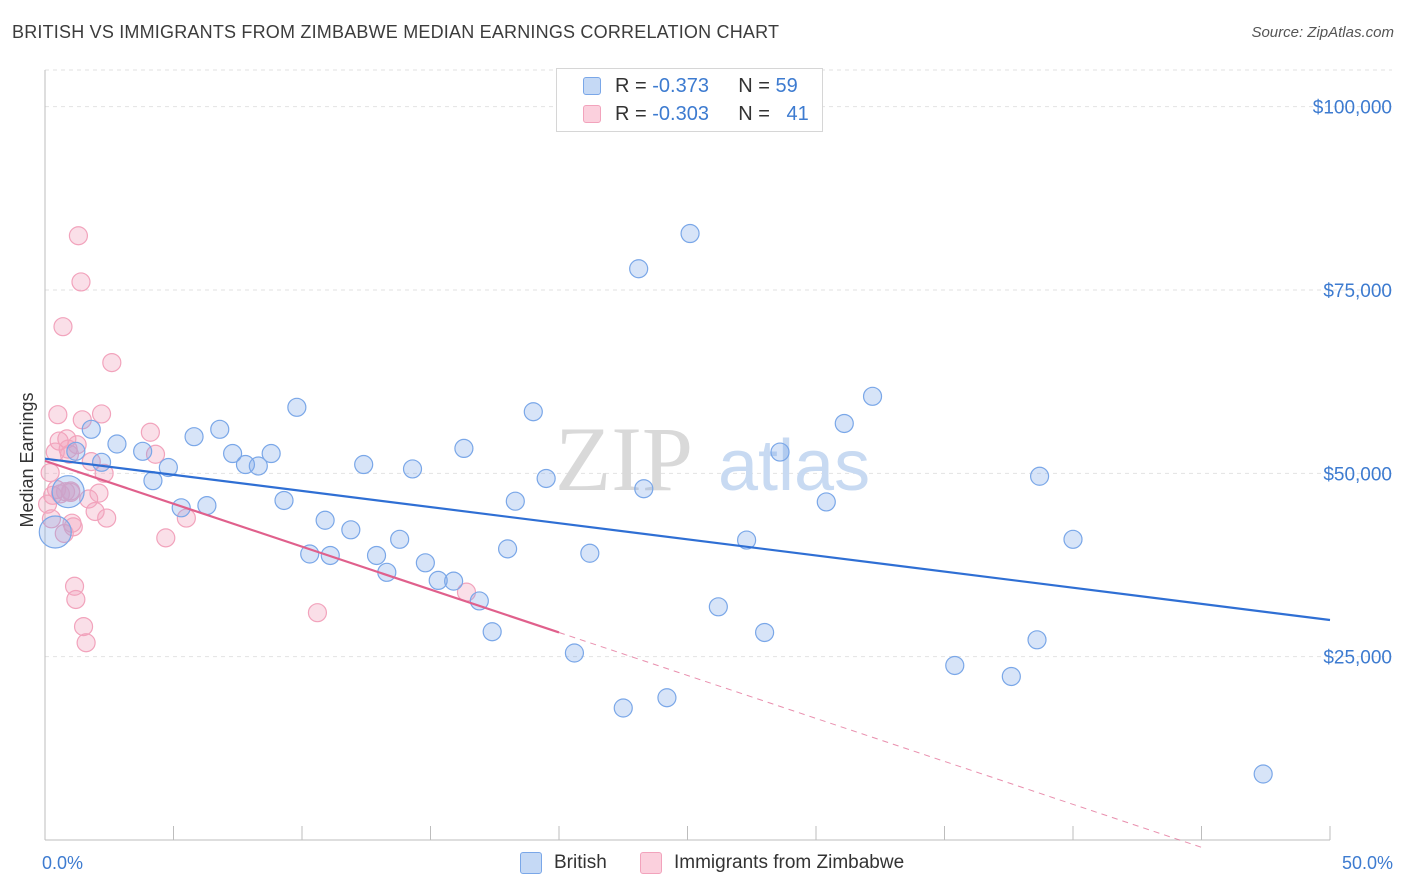 The image size is (1406, 892). Describe the element at coordinates (257, 439) in the screenshot. I see `zimbabwe-points` at that location.